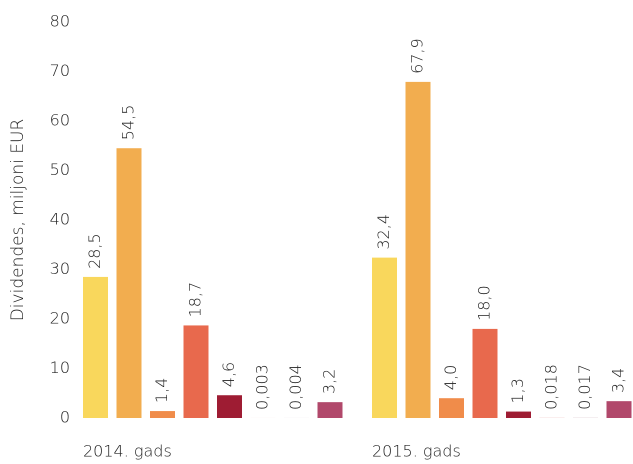 The height and width of the screenshot is (464, 633). What do you see at coordinates (416, 451) in the screenshot?
I see `x-tick-label: 2015. gads` at bounding box center [416, 451].